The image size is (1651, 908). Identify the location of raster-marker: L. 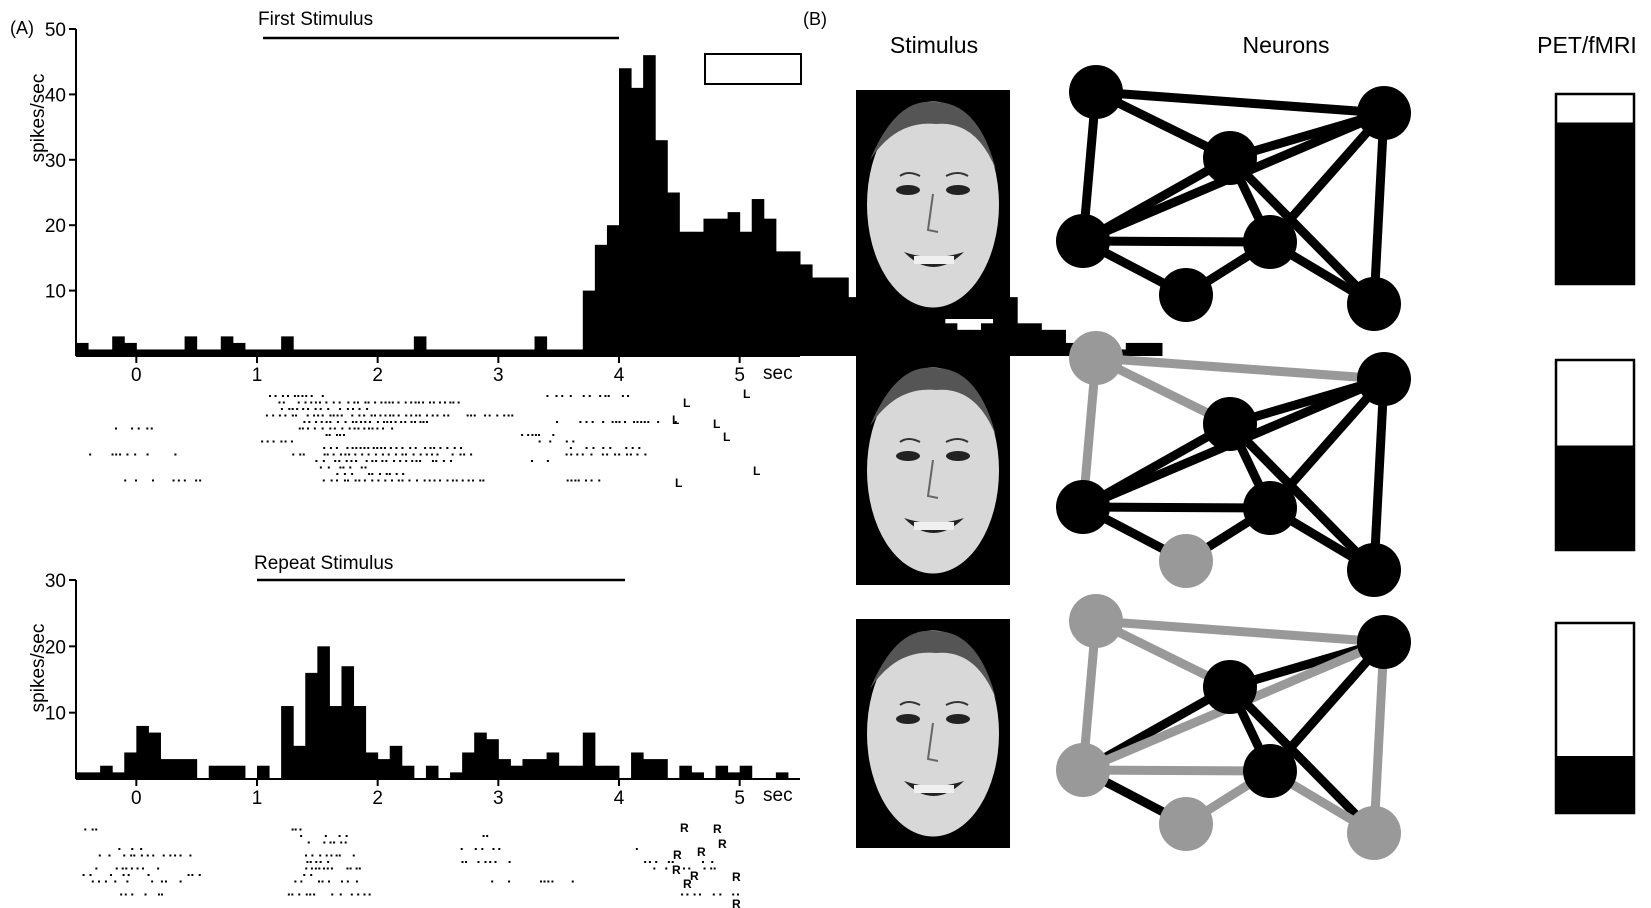
(686, 403).